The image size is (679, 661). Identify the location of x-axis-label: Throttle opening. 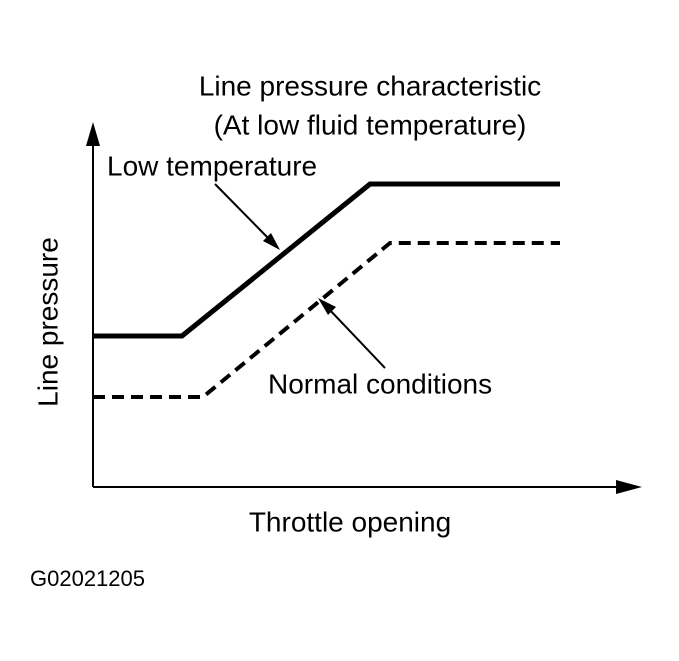
(350, 521).